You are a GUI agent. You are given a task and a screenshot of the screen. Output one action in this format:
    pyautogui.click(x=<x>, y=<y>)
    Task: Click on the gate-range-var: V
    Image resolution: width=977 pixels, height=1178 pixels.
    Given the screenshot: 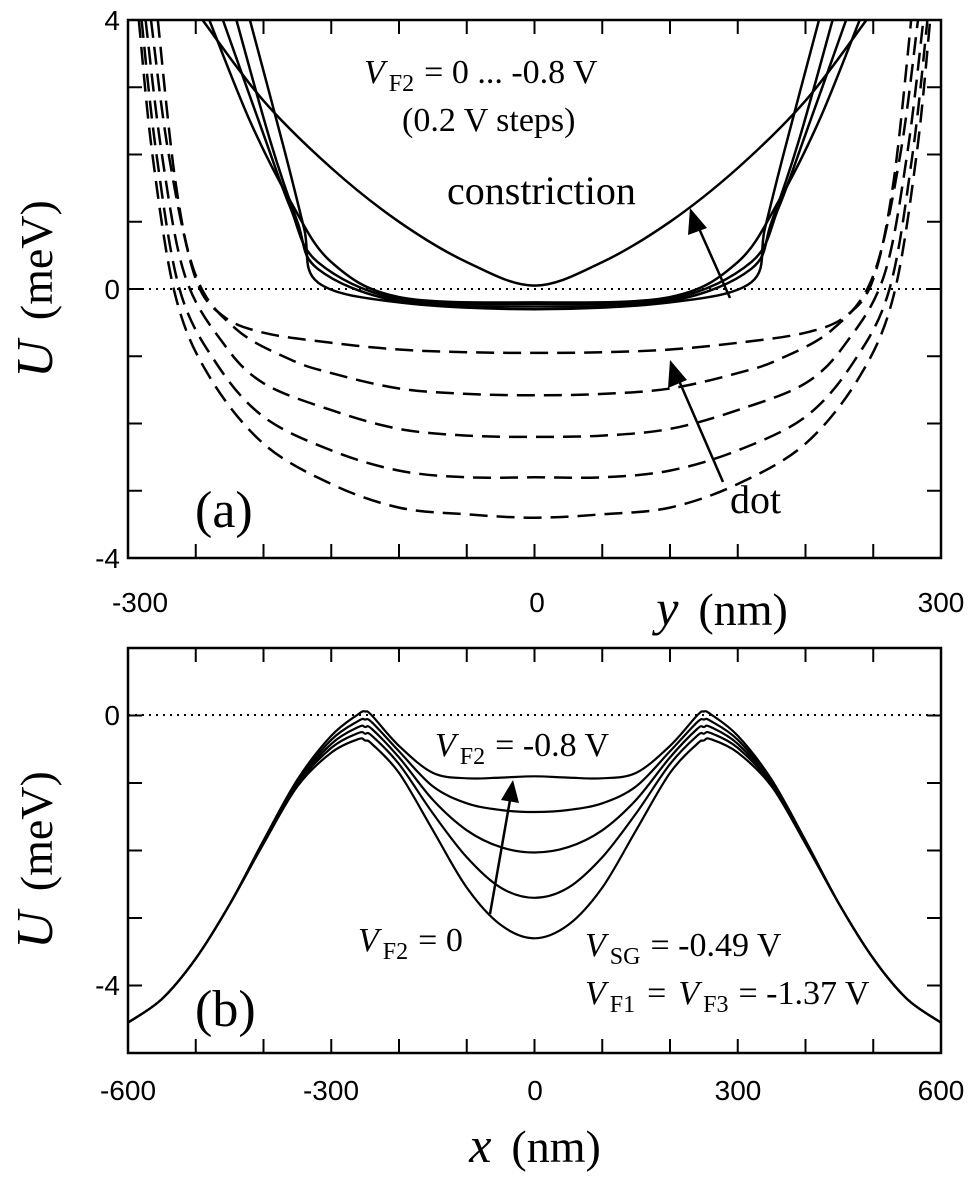 What is the action you would take?
    pyautogui.click(x=376, y=72)
    